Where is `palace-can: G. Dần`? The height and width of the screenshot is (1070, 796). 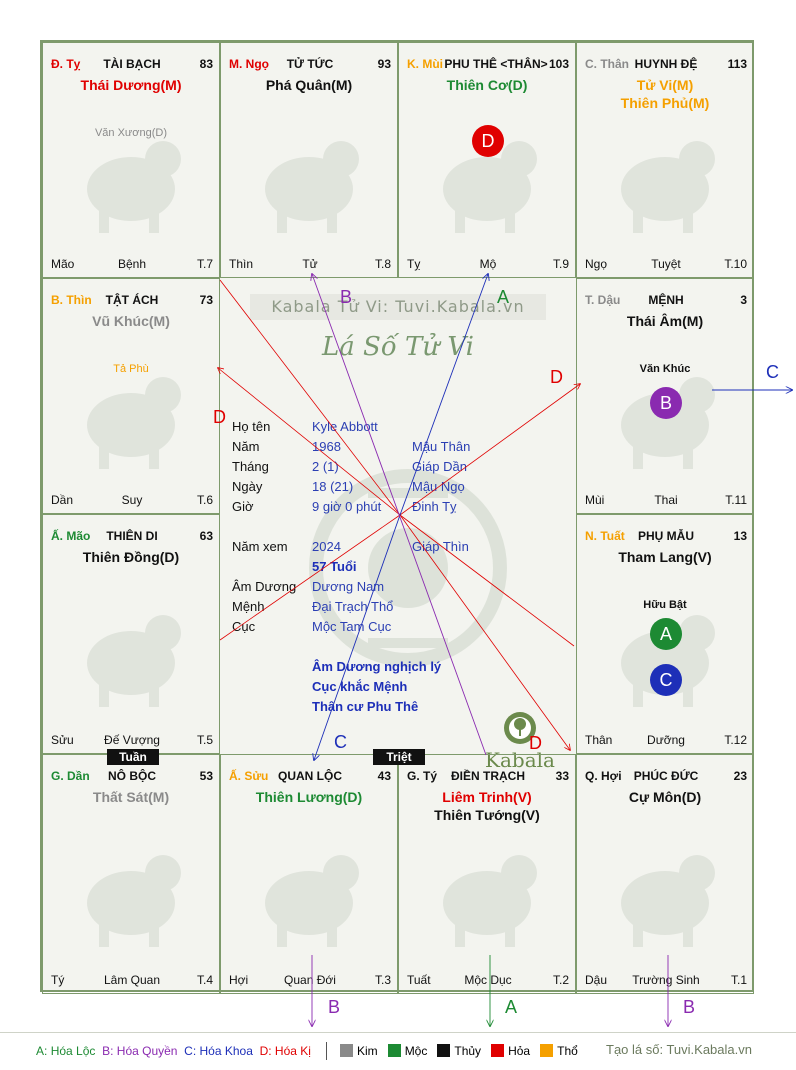
palace-can: G. Dần is located at coordinates (70, 776).